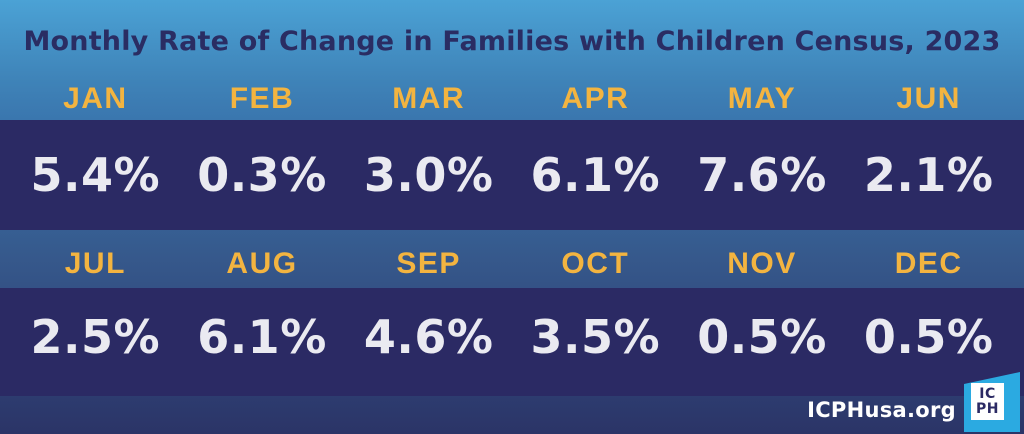 The width and height of the screenshot is (1024, 434). I want to click on value-label: 3.5%, so click(595, 337).